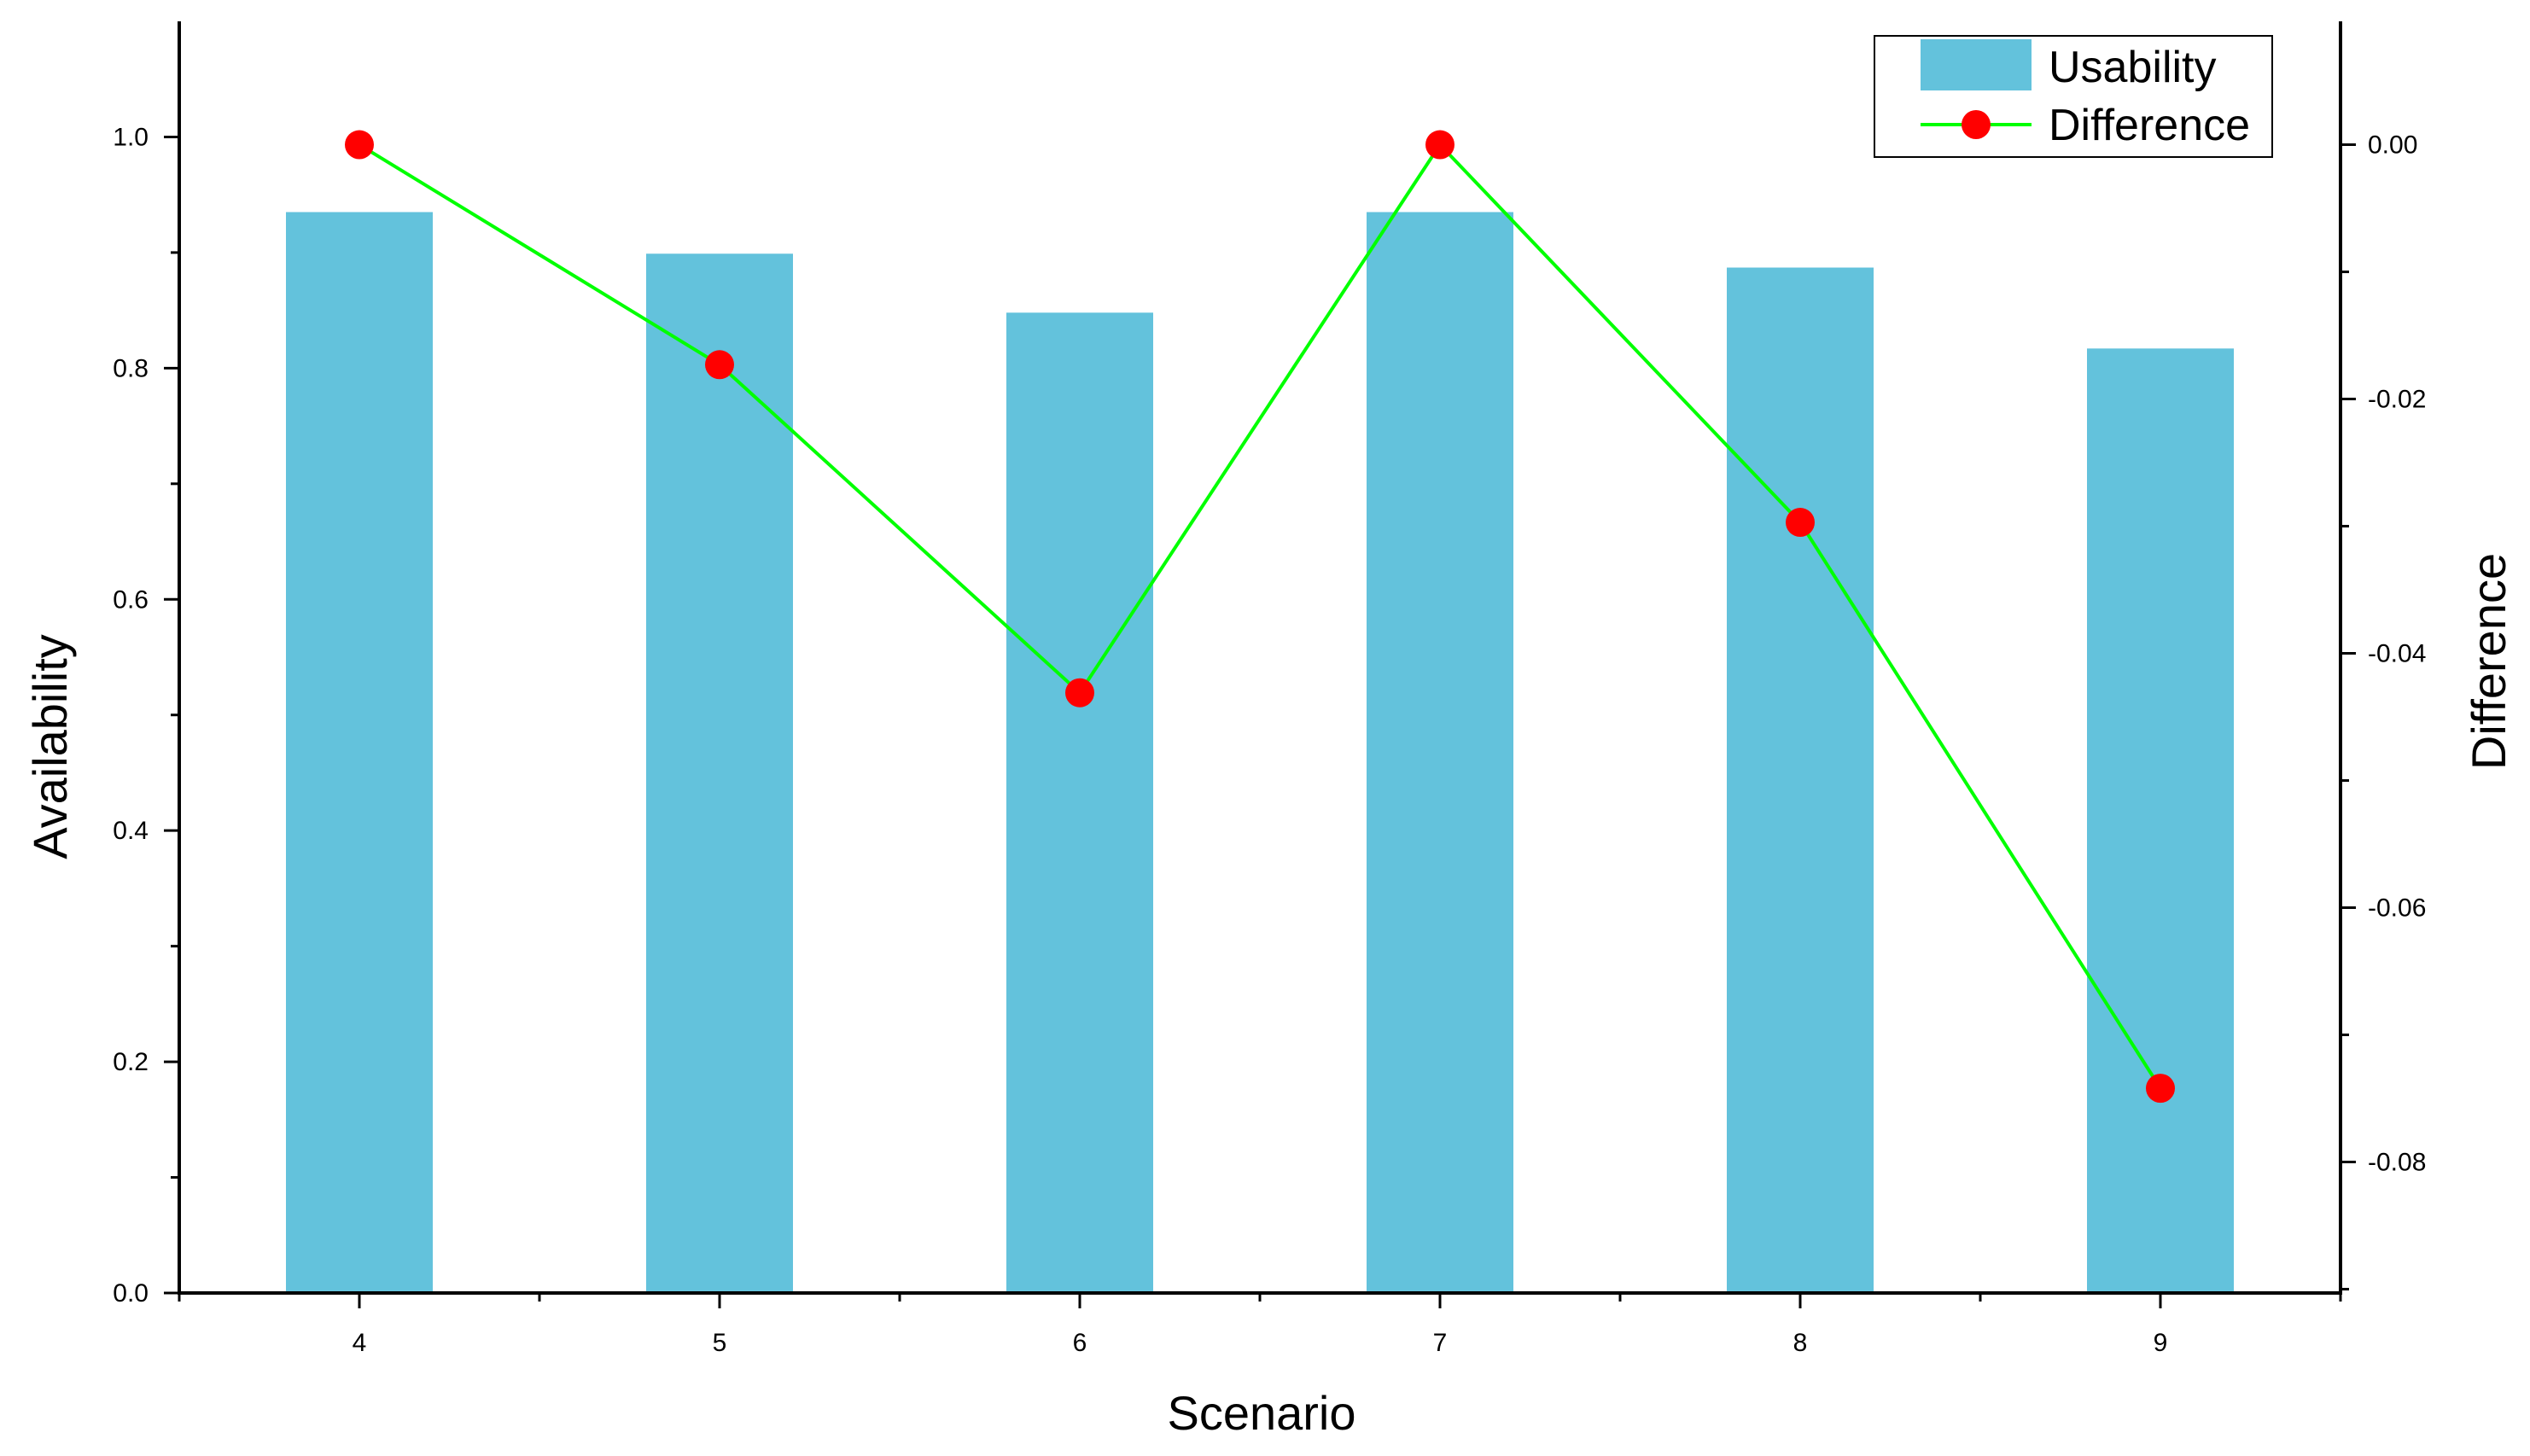 The height and width of the screenshot is (1456, 2530). I want to click on y2-tick-label-4: -0.08, so click(2397, 1163).